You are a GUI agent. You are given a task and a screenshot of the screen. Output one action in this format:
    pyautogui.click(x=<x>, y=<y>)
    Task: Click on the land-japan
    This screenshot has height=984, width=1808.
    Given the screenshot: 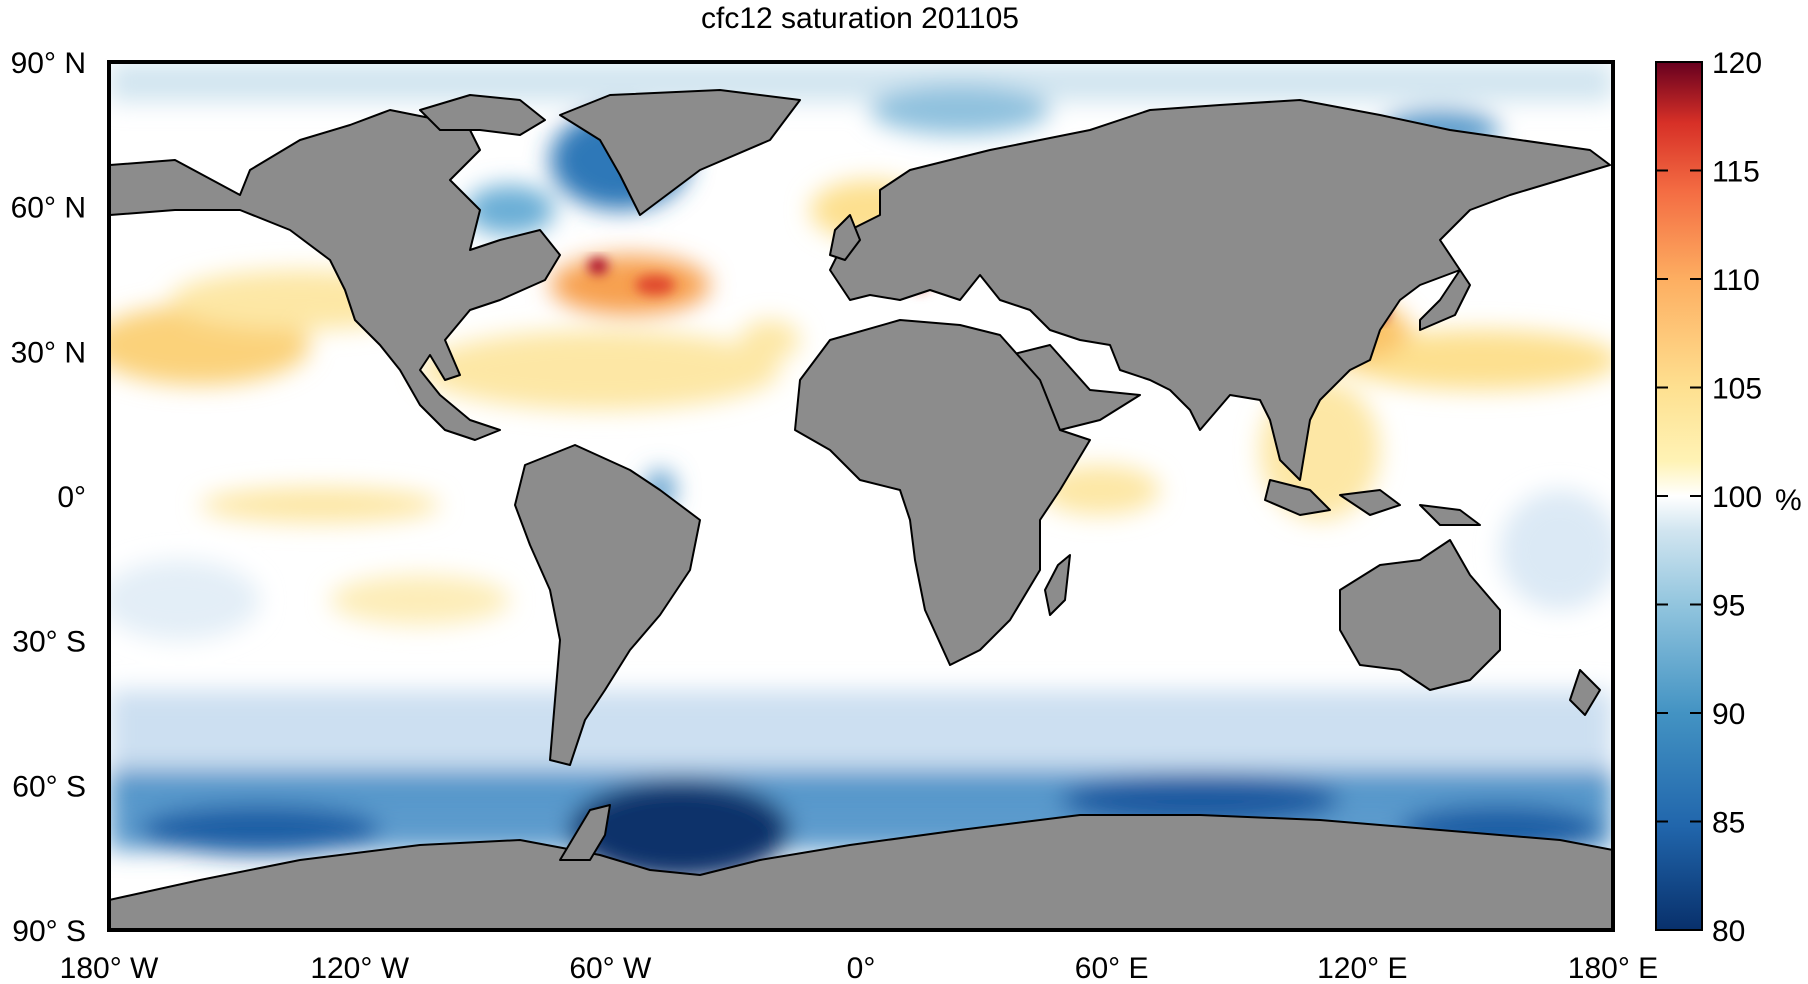 What is the action you would take?
    pyautogui.click(x=1445, y=300)
    